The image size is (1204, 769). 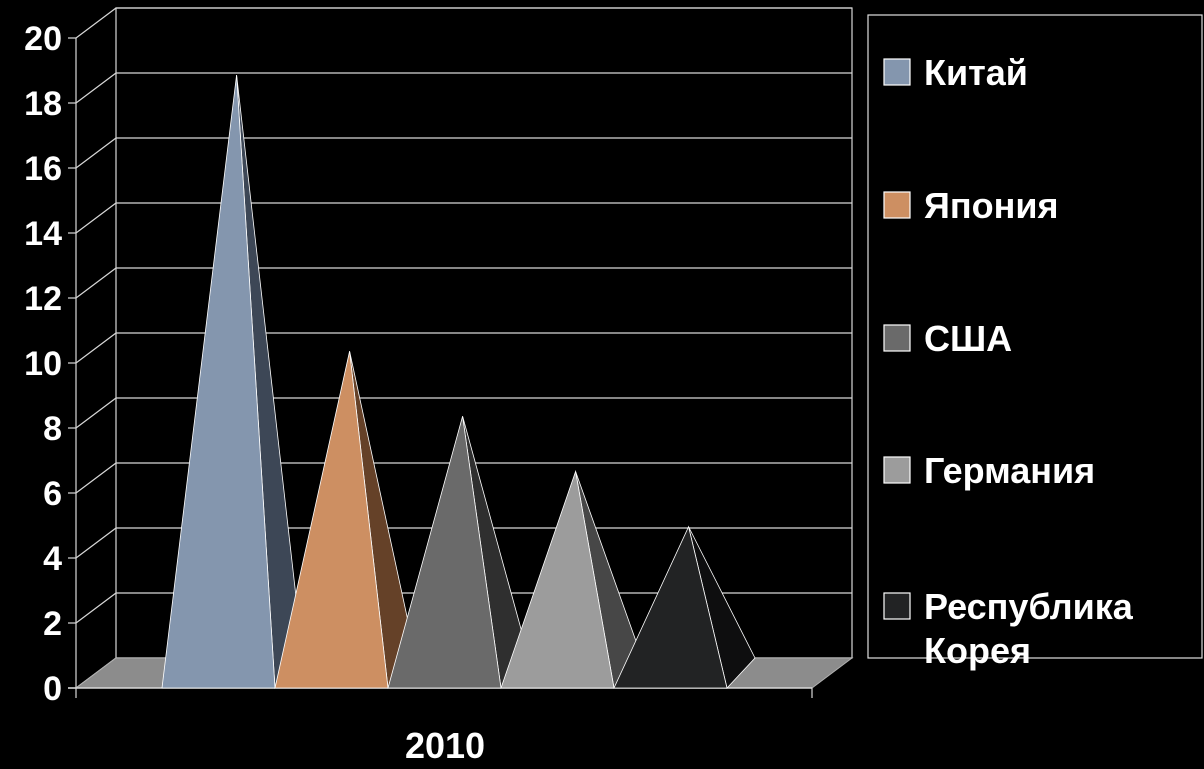 I want to click on legend-label-5: Республика Корея, so click(x=1029, y=628).